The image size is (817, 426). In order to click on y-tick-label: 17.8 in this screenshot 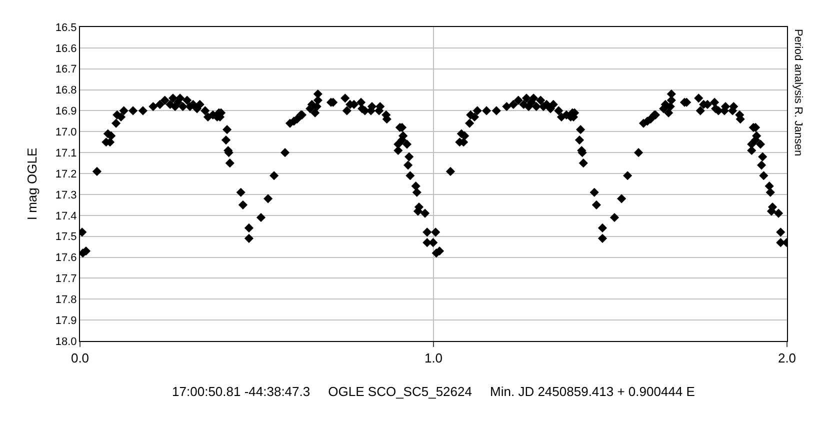, I will do `click(66, 300)`.